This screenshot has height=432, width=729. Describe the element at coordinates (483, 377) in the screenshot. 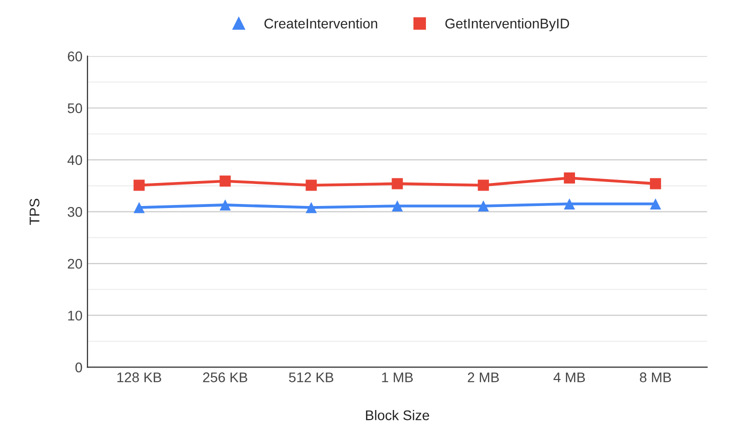

I see `x-tick-label: 2 MB` at that location.